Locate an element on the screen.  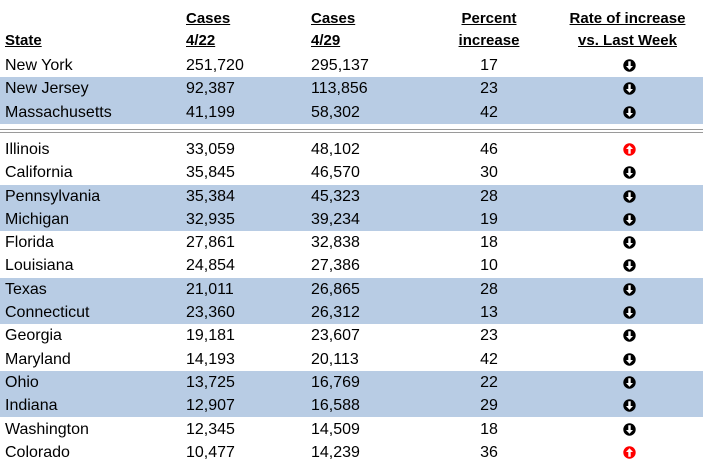
cases-4-22-cell: 251,720 is located at coordinates (215, 65).